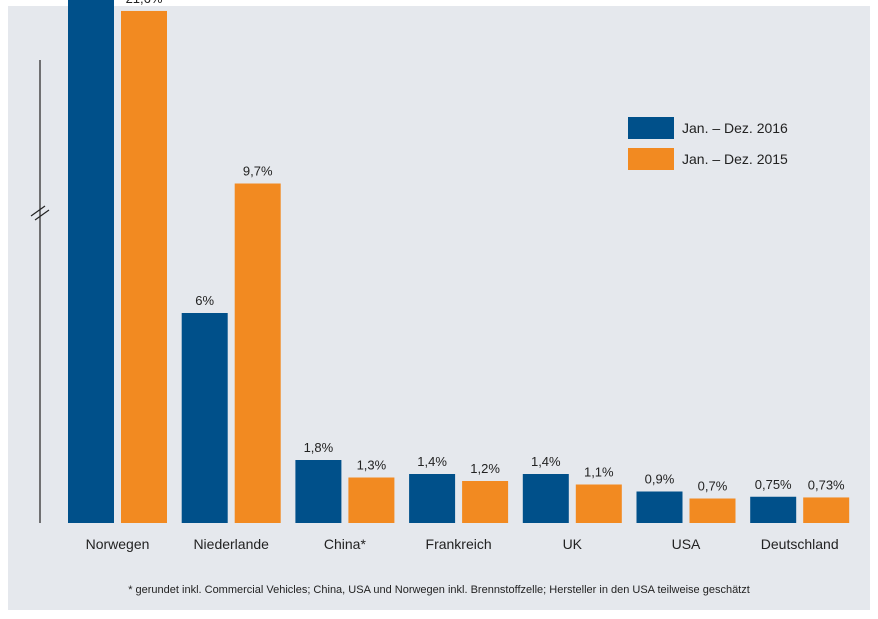 Image resolution: width=878 pixels, height=619 pixels. What do you see at coordinates (686, 544) in the screenshot?
I see `category-label: USA` at bounding box center [686, 544].